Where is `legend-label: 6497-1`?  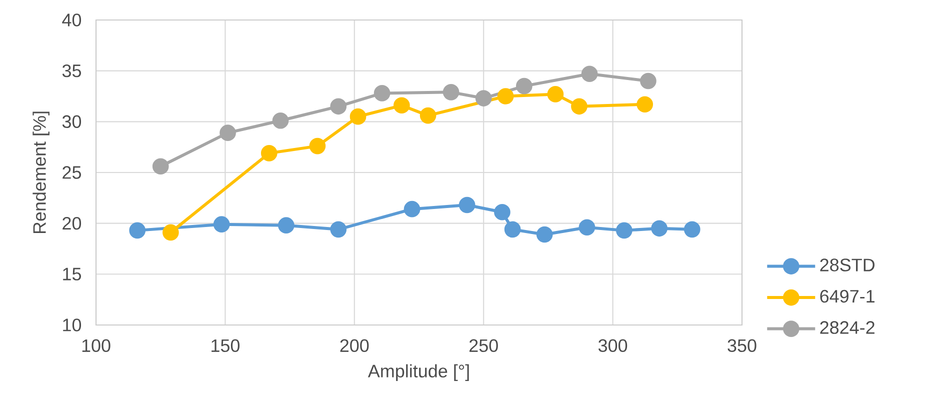
legend-label: 6497-1 is located at coordinates (847, 296).